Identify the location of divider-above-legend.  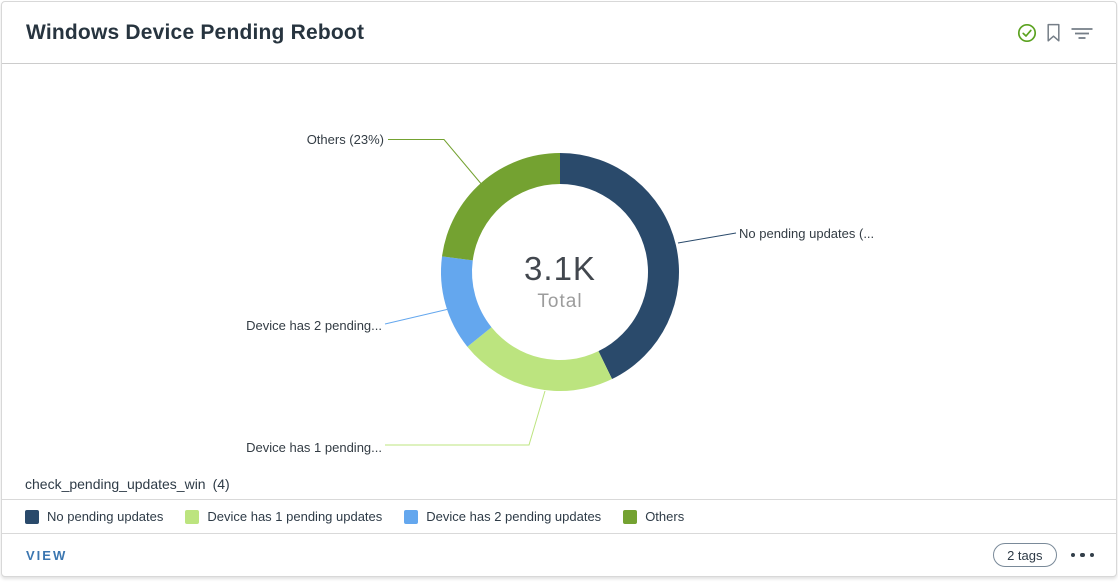
(559, 499).